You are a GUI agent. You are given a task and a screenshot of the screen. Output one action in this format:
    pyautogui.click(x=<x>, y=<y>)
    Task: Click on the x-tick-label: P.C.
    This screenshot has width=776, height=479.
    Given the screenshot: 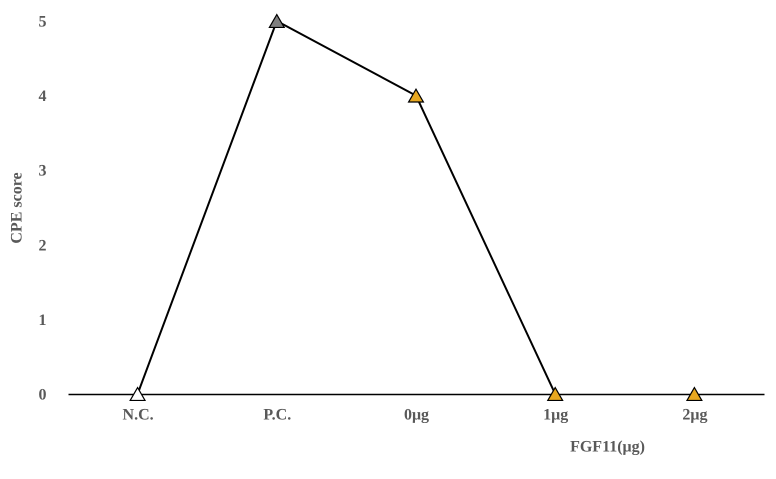 What is the action you would take?
    pyautogui.click(x=277, y=415)
    